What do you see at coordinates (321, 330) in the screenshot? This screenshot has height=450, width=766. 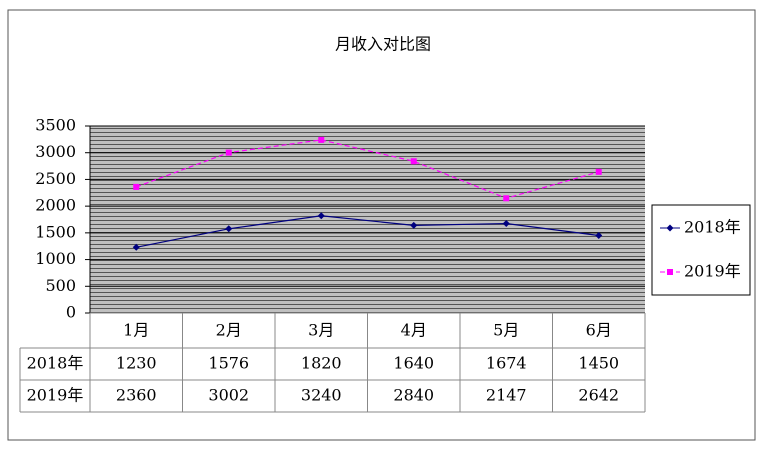 I see `x-tick-label: 3月` at bounding box center [321, 330].